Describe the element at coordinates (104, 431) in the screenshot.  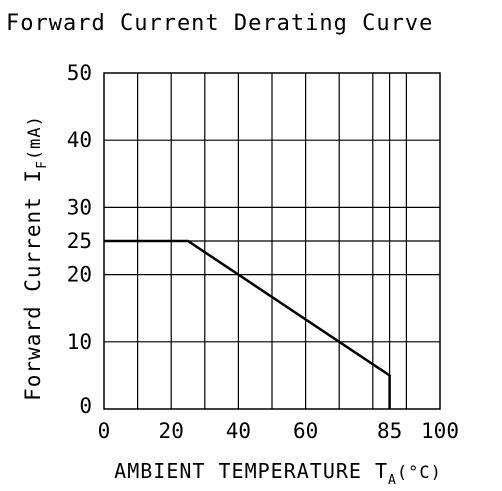
I see `x-tick-label: 0` at that location.